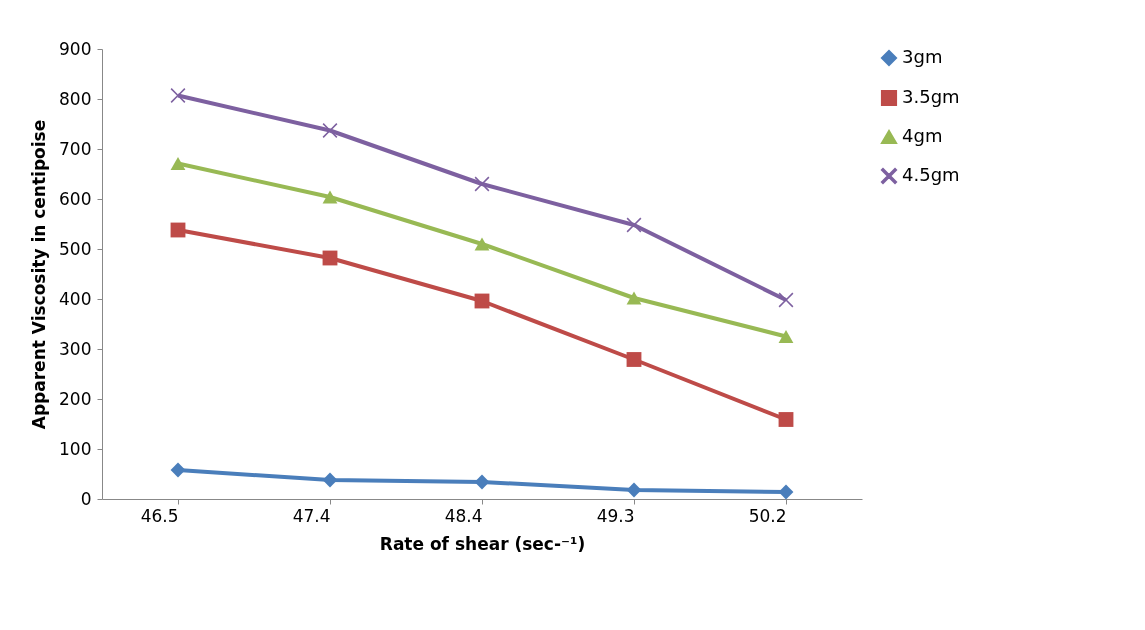 The image size is (1145, 630). I want to click on x-tick-label: 48.4, so click(463, 515).